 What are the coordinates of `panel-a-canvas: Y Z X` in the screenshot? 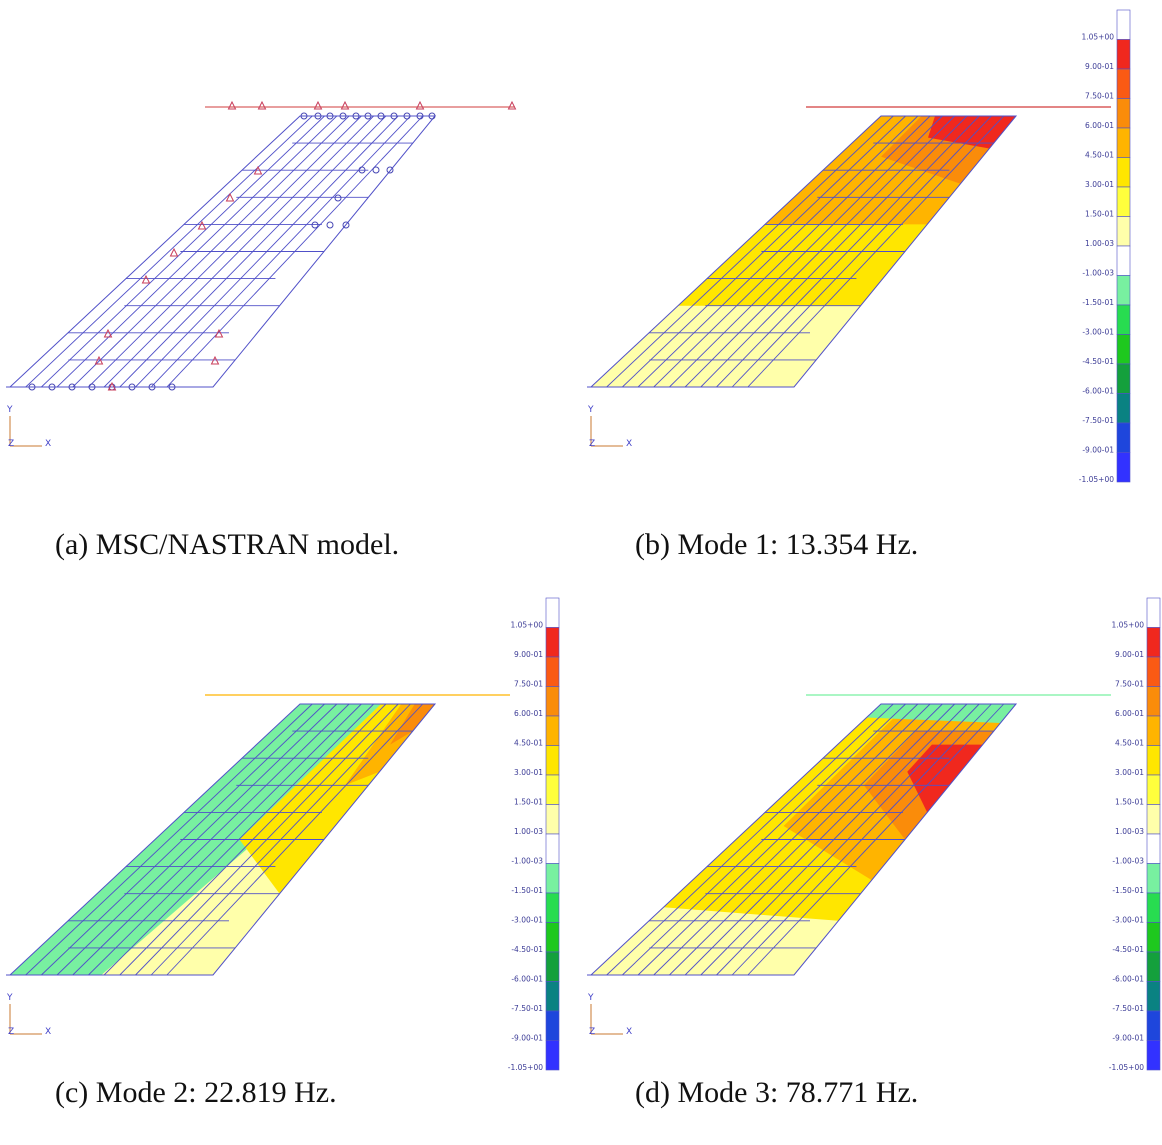 It's located at (261, 274).